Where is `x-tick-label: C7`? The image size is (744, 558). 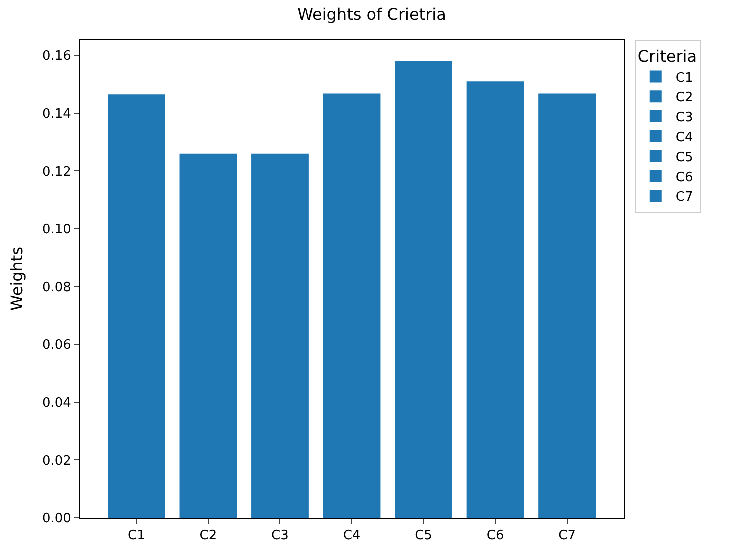
x-tick-label: C7 is located at coordinates (567, 536).